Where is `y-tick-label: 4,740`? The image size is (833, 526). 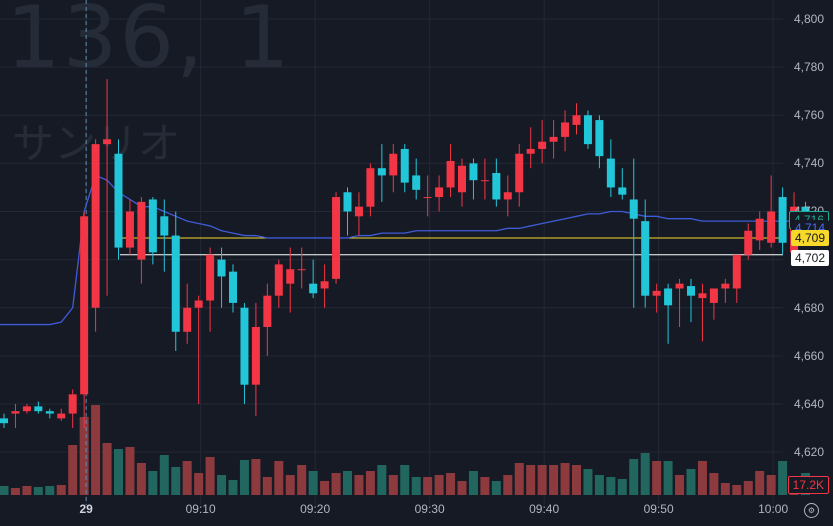
y-tick-label: 4,740 is located at coordinates (808, 163).